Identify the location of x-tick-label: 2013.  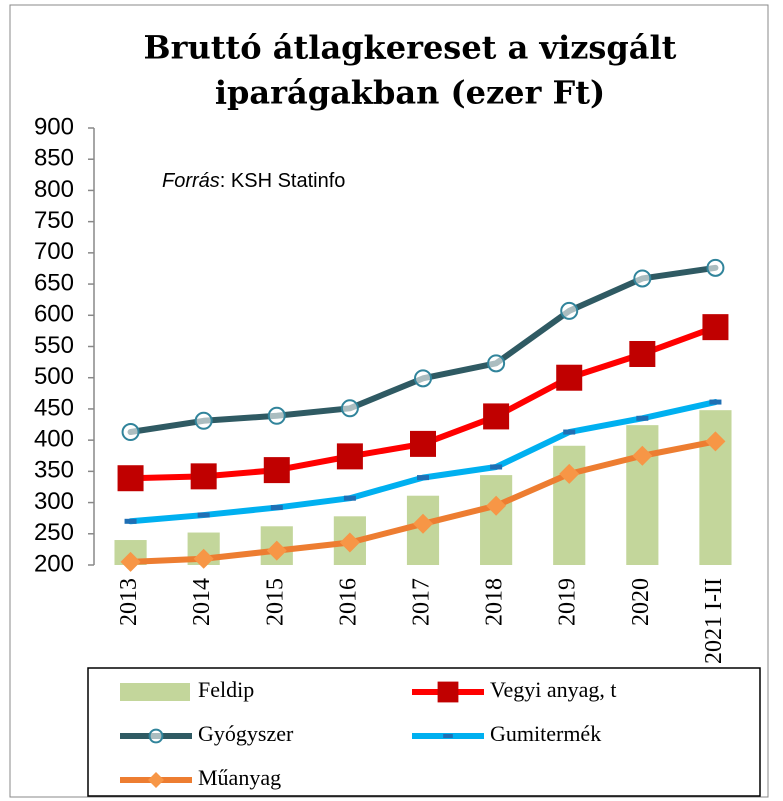
(129, 602).